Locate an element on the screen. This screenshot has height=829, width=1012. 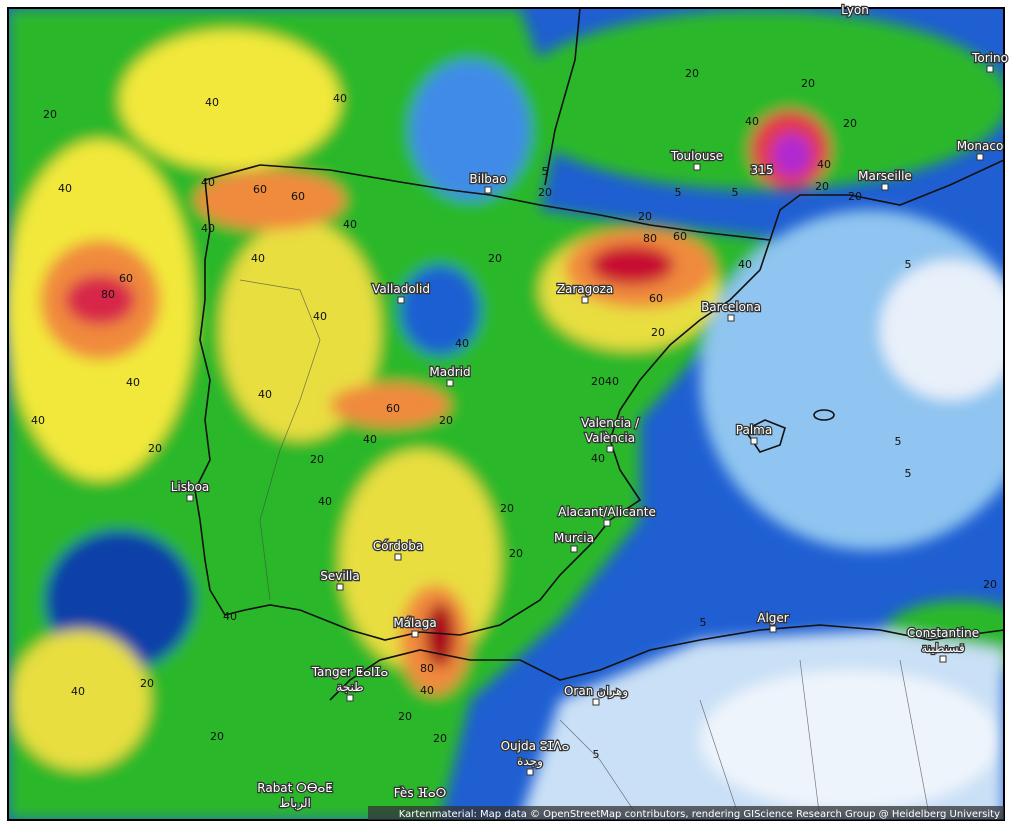
city-label: Palma is located at coordinates (754, 430).